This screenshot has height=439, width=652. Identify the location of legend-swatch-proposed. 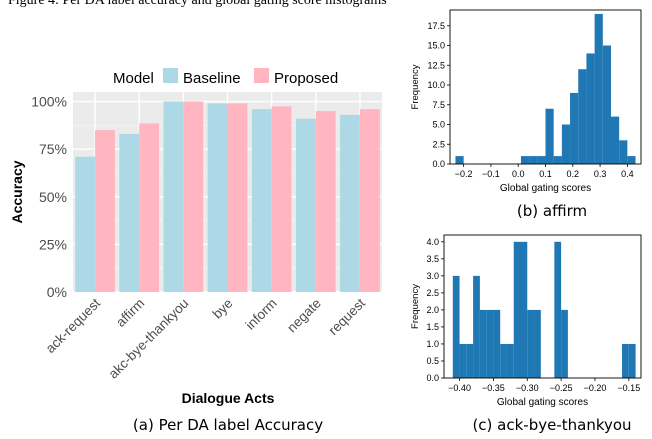
(261, 75).